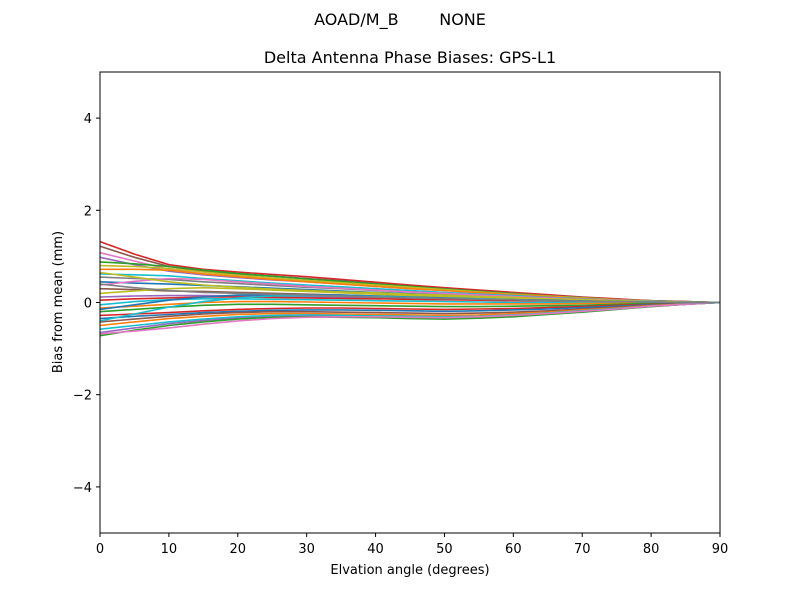  Describe the element at coordinates (58, 302) in the screenshot. I see `y-axis-label: Bias from mean (mm)` at that location.